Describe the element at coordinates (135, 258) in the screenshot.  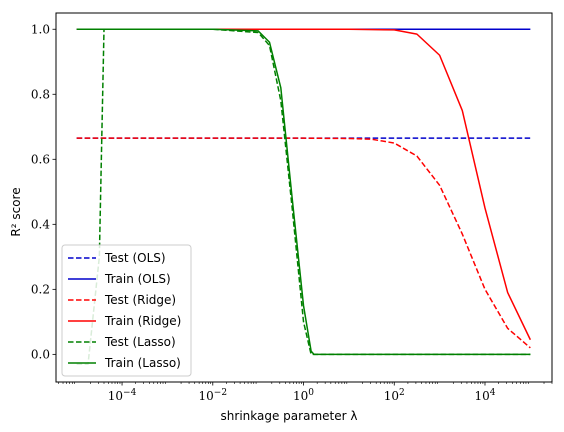
I see `legend-label: Test (OLS)` at that location.